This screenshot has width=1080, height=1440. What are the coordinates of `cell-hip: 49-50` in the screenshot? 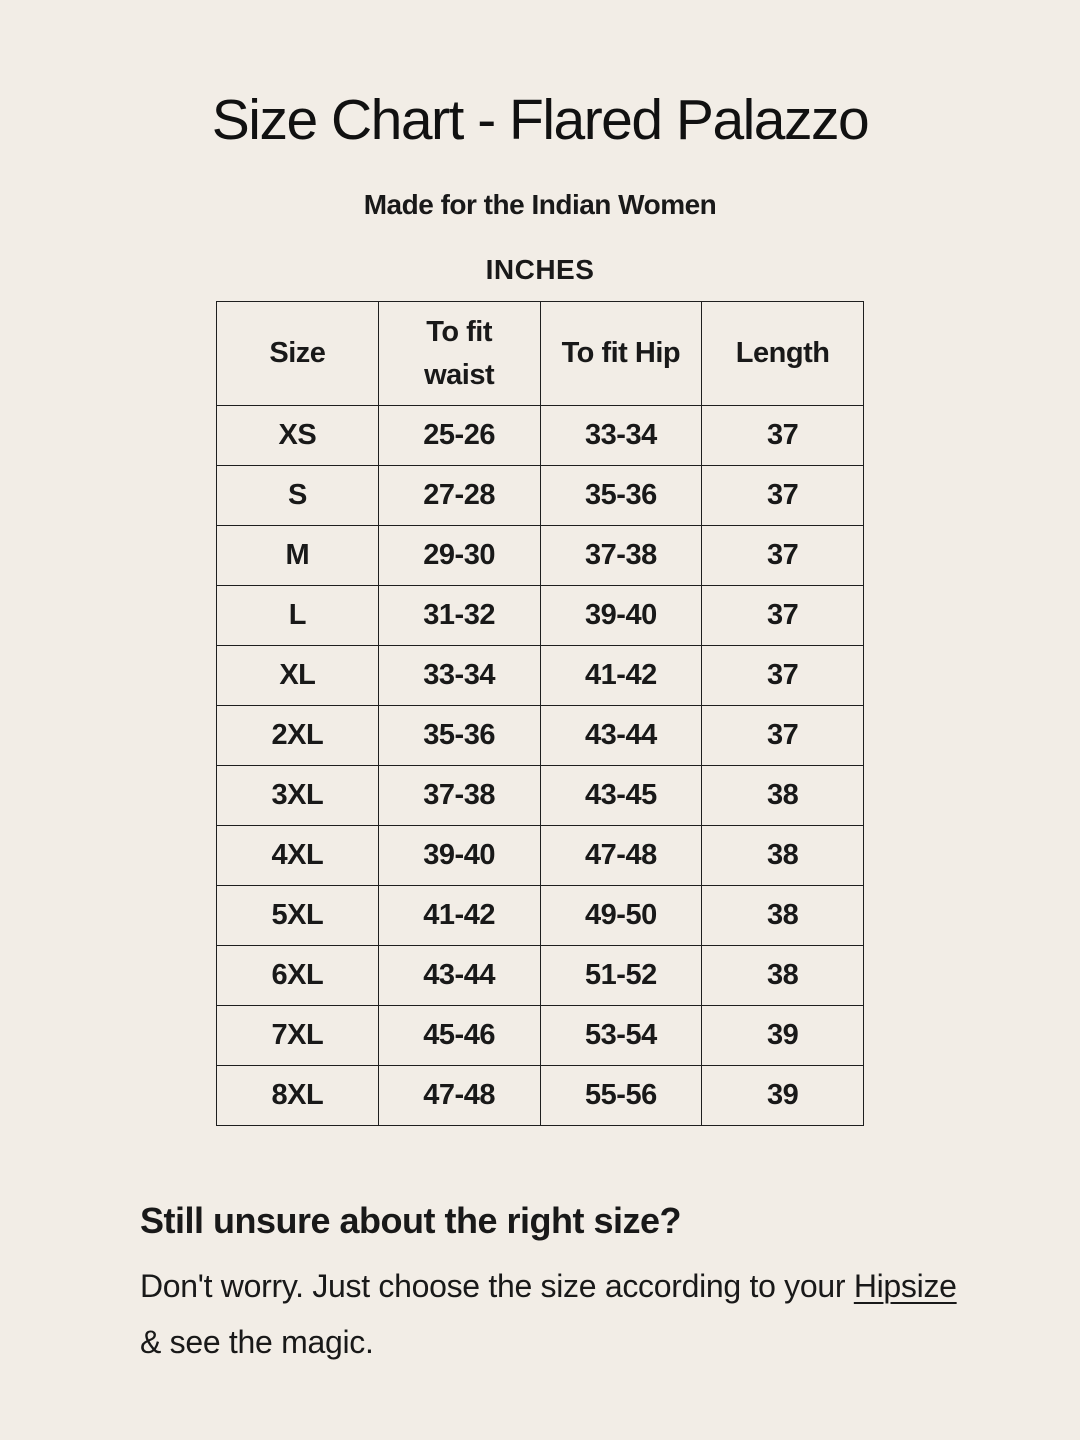 It's located at (621, 915).